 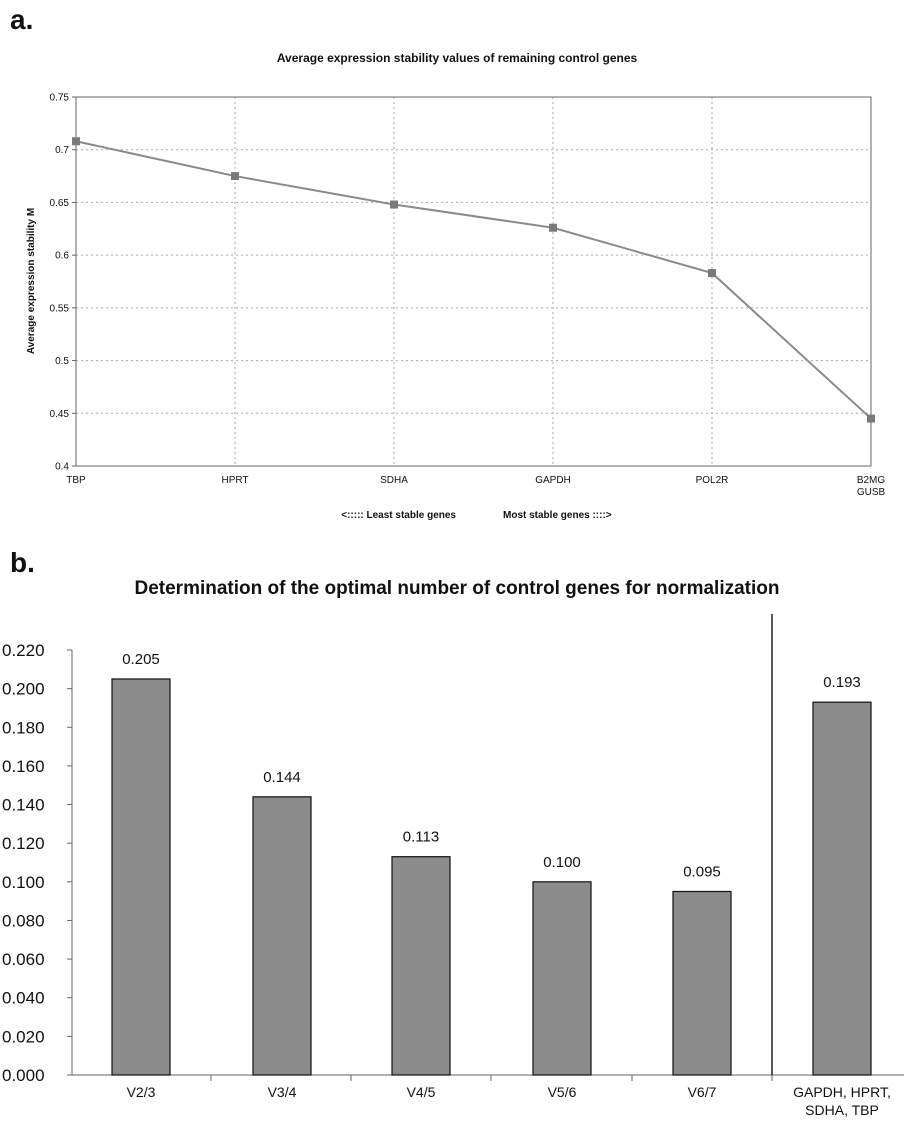 I want to click on chart-b-ytick-label: 0.020, so click(x=23, y=1036).